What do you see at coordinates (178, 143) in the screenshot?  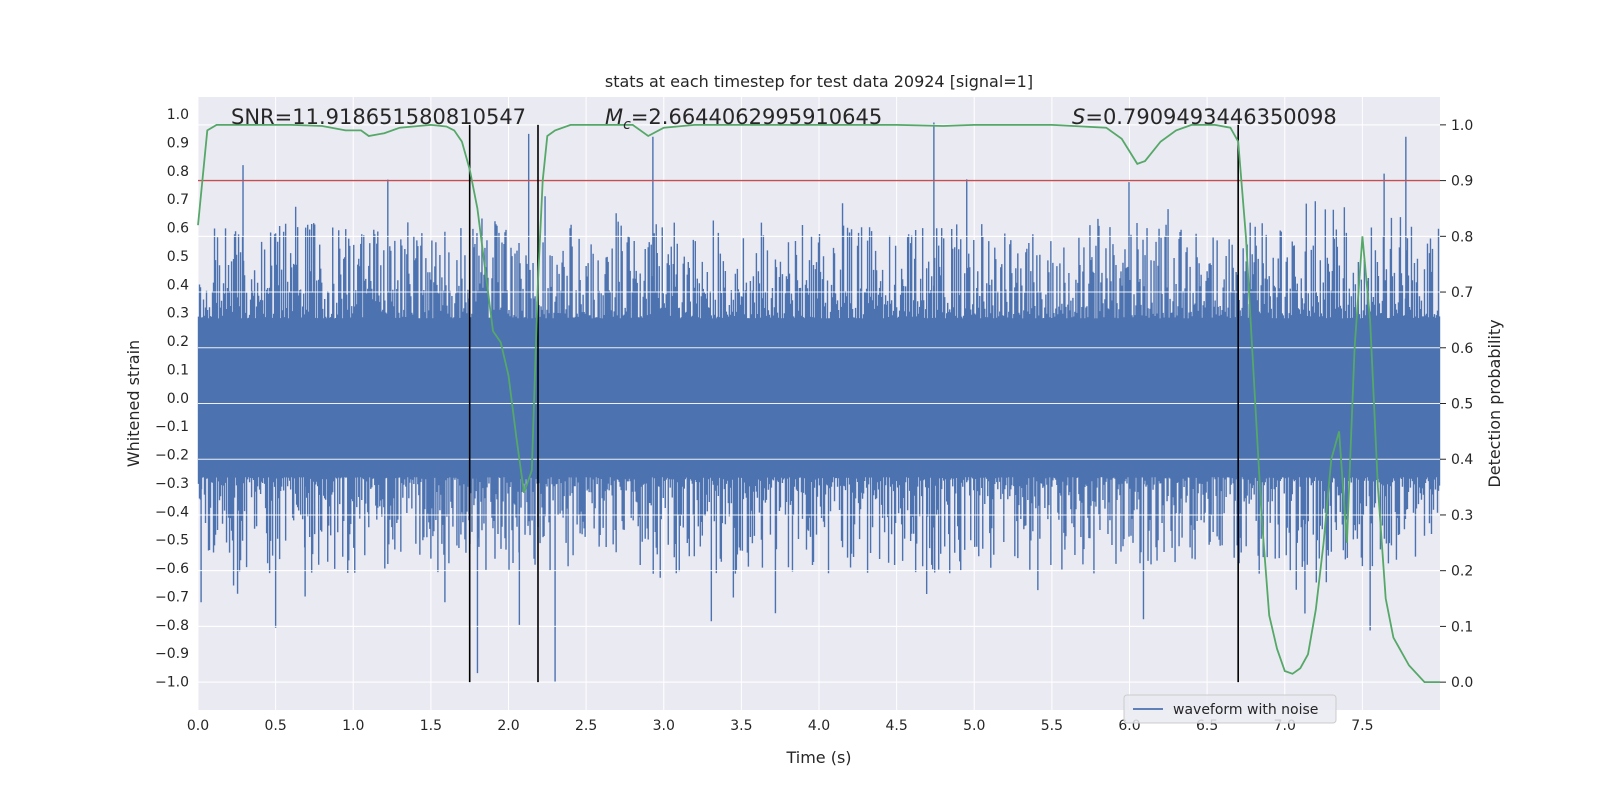 I see `y-tick-label: 0.9` at bounding box center [178, 143].